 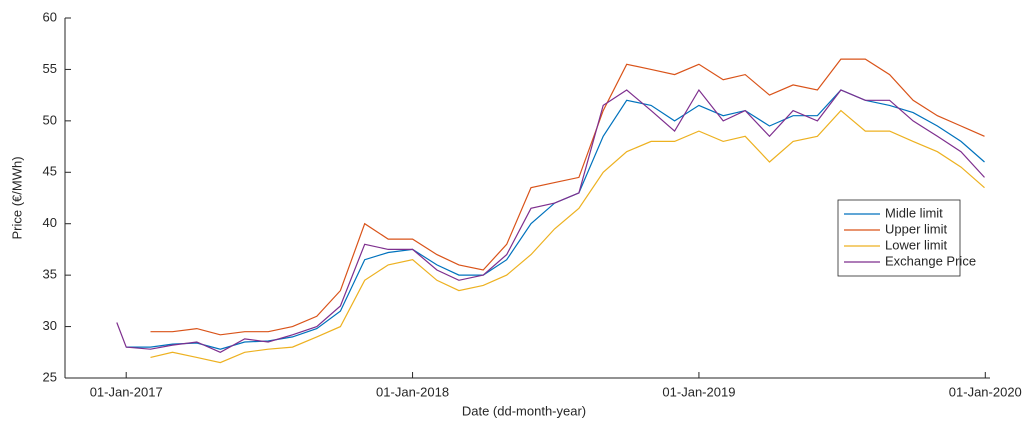 What do you see at coordinates (50, 171) in the screenshot?
I see `y-tick-label: 45` at bounding box center [50, 171].